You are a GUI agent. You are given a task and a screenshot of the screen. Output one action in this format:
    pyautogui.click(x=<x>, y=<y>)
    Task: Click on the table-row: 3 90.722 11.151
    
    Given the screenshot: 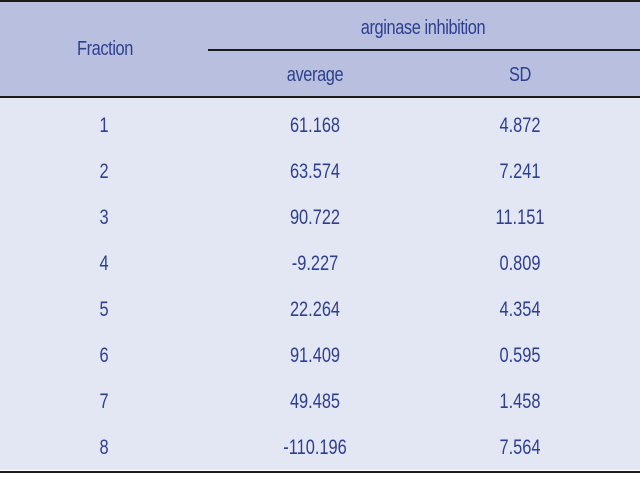 What is the action you would take?
    pyautogui.click(x=320, y=221)
    